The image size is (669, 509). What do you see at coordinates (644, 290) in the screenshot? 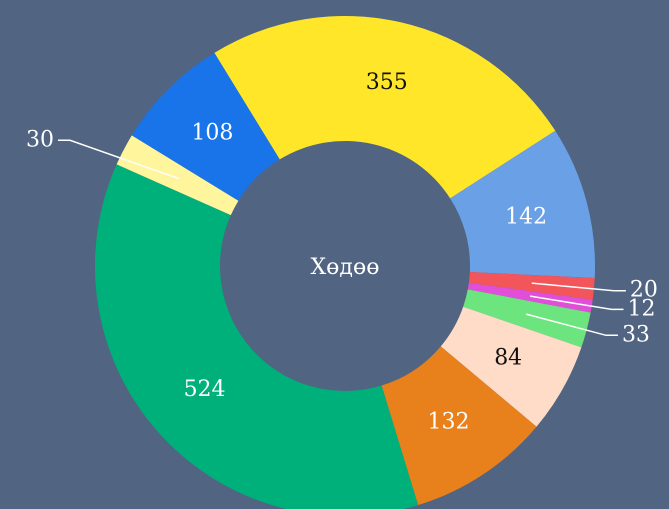
I see `slice-label: 20` at bounding box center [644, 290].